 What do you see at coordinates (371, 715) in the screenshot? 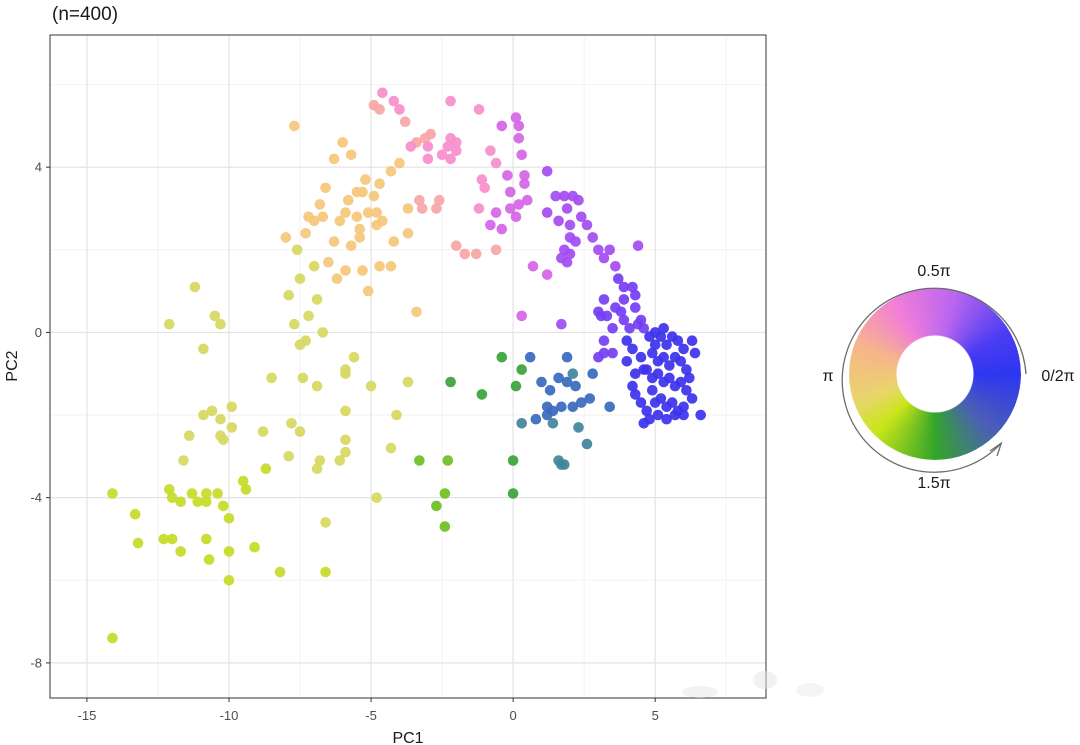
I see `x-tick-label: -5` at bounding box center [371, 715].